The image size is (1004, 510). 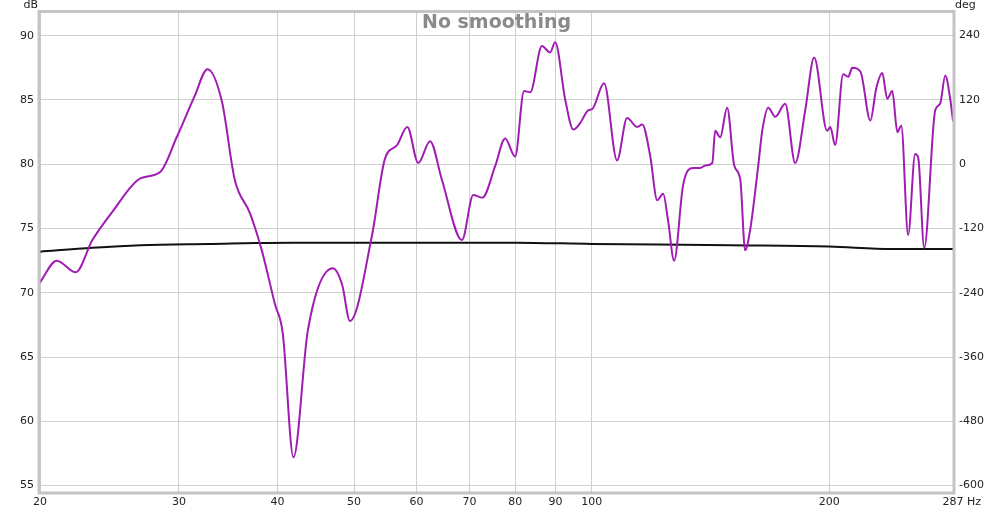 What do you see at coordinates (971, 292) in the screenshot?
I see `y2-tick-label: -240` at bounding box center [971, 292].